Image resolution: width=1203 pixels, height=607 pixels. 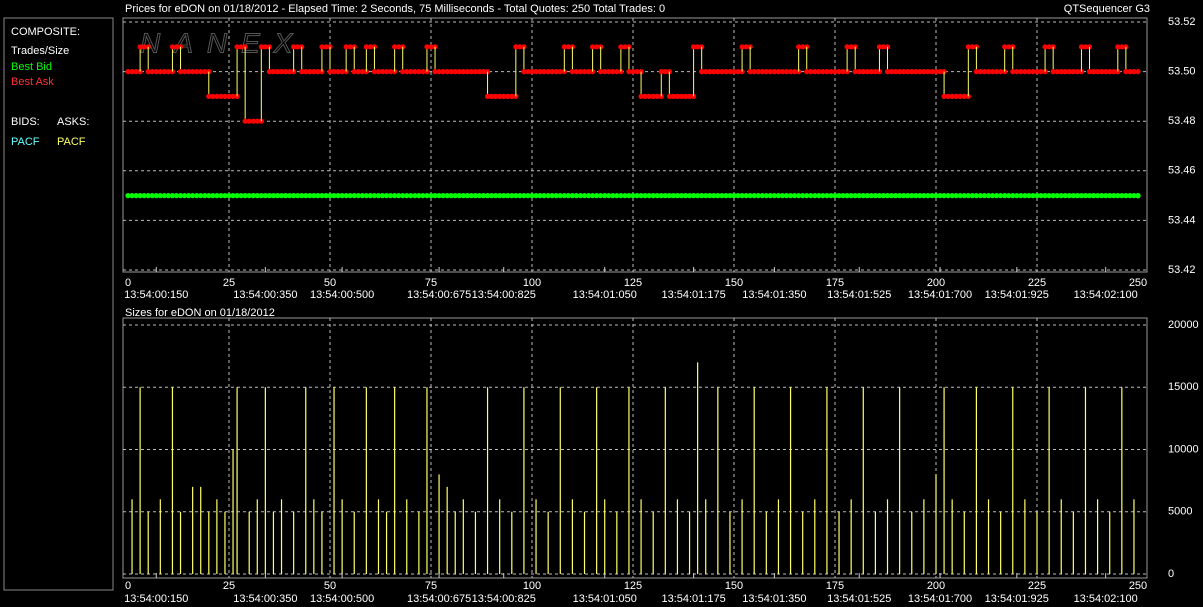 What do you see at coordinates (200, 313) in the screenshot?
I see `chart-title: Sizes for eDON on 01/18/2012` at bounding box center [200, 313].